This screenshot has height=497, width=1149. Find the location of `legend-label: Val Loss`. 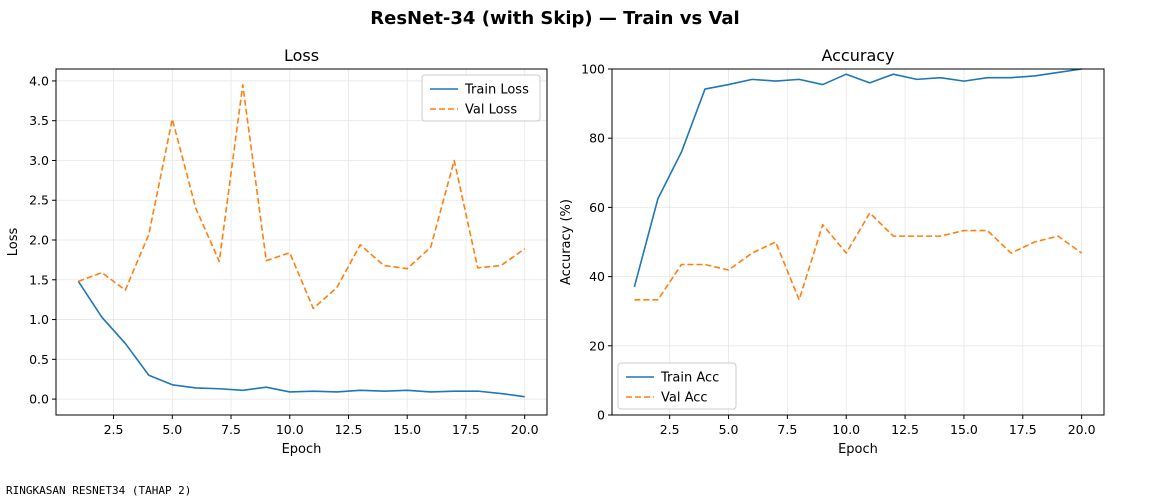

legend-label: Val Loss is located at coordinates (491, 110).